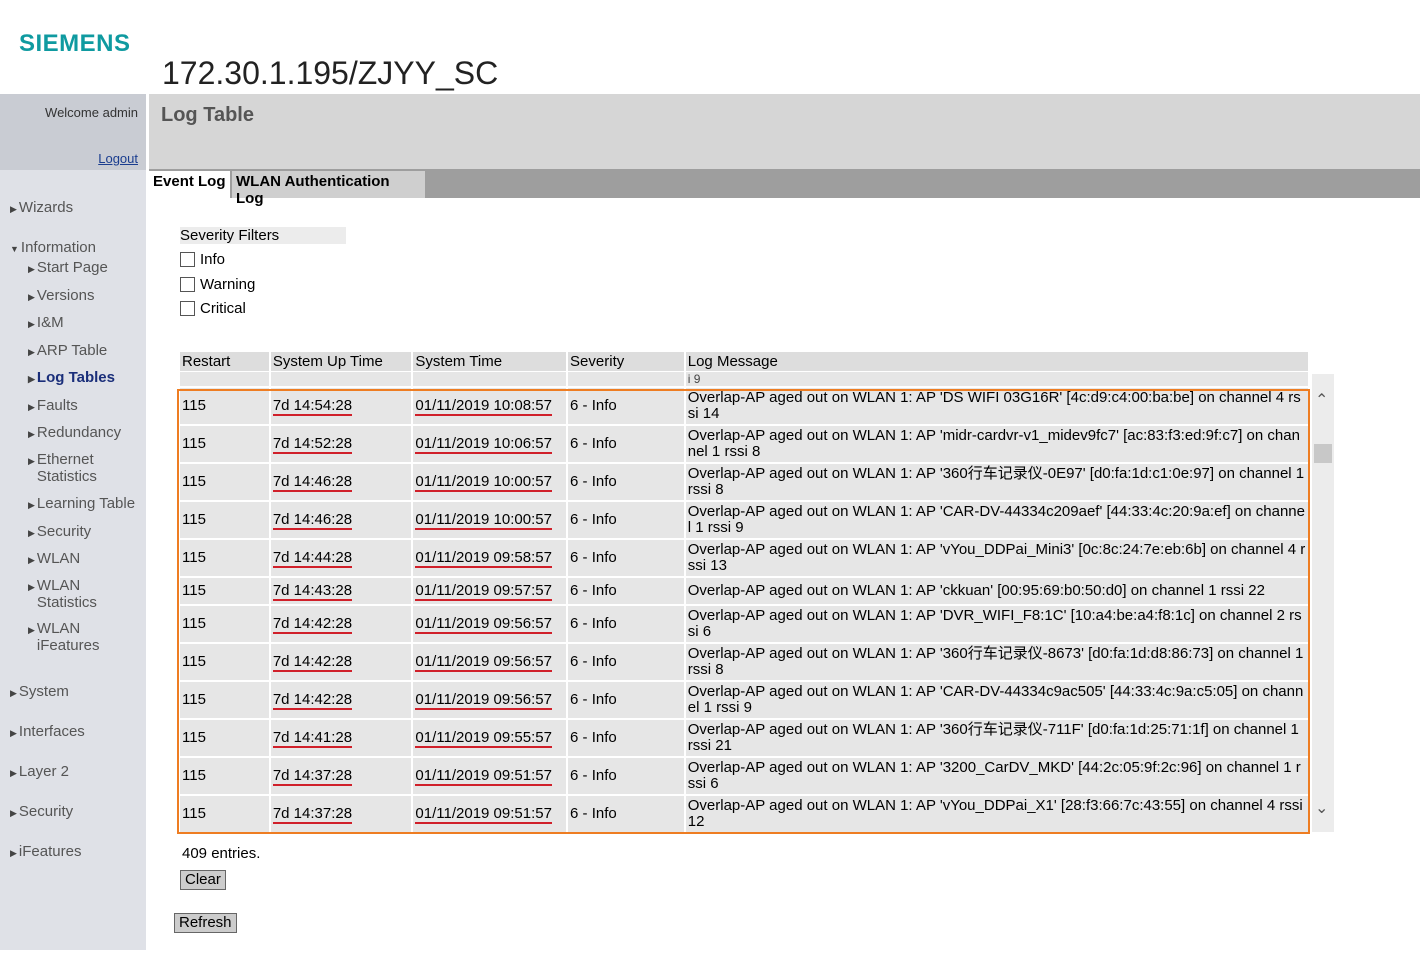 Image resolution: width=1426 pixels, height=972 pixels. Describe the element at coordinates (50, 322) in the screenshot. I see `sidebar-item-label: I&M` at that location.